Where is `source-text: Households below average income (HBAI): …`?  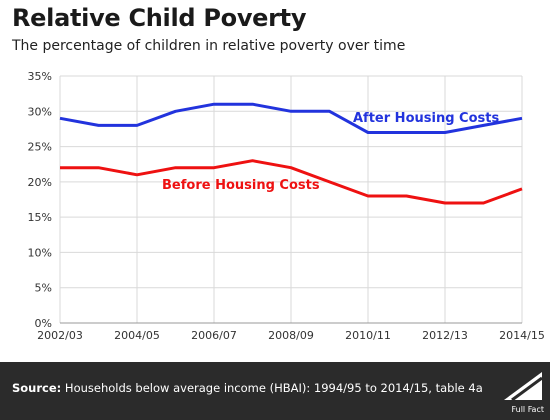 source-text: Households below average income (HBAI): … is located at coordinates (273, 388).